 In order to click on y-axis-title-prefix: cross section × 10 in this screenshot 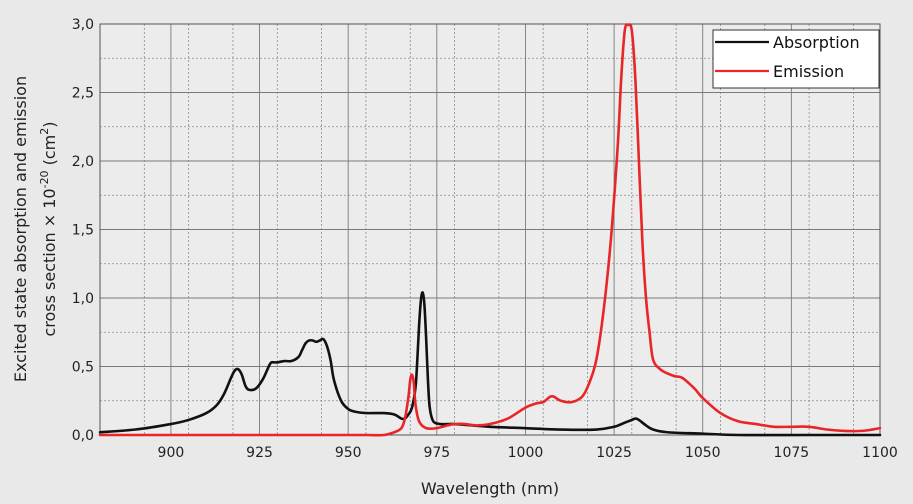, I will do `click(49, 262)`.